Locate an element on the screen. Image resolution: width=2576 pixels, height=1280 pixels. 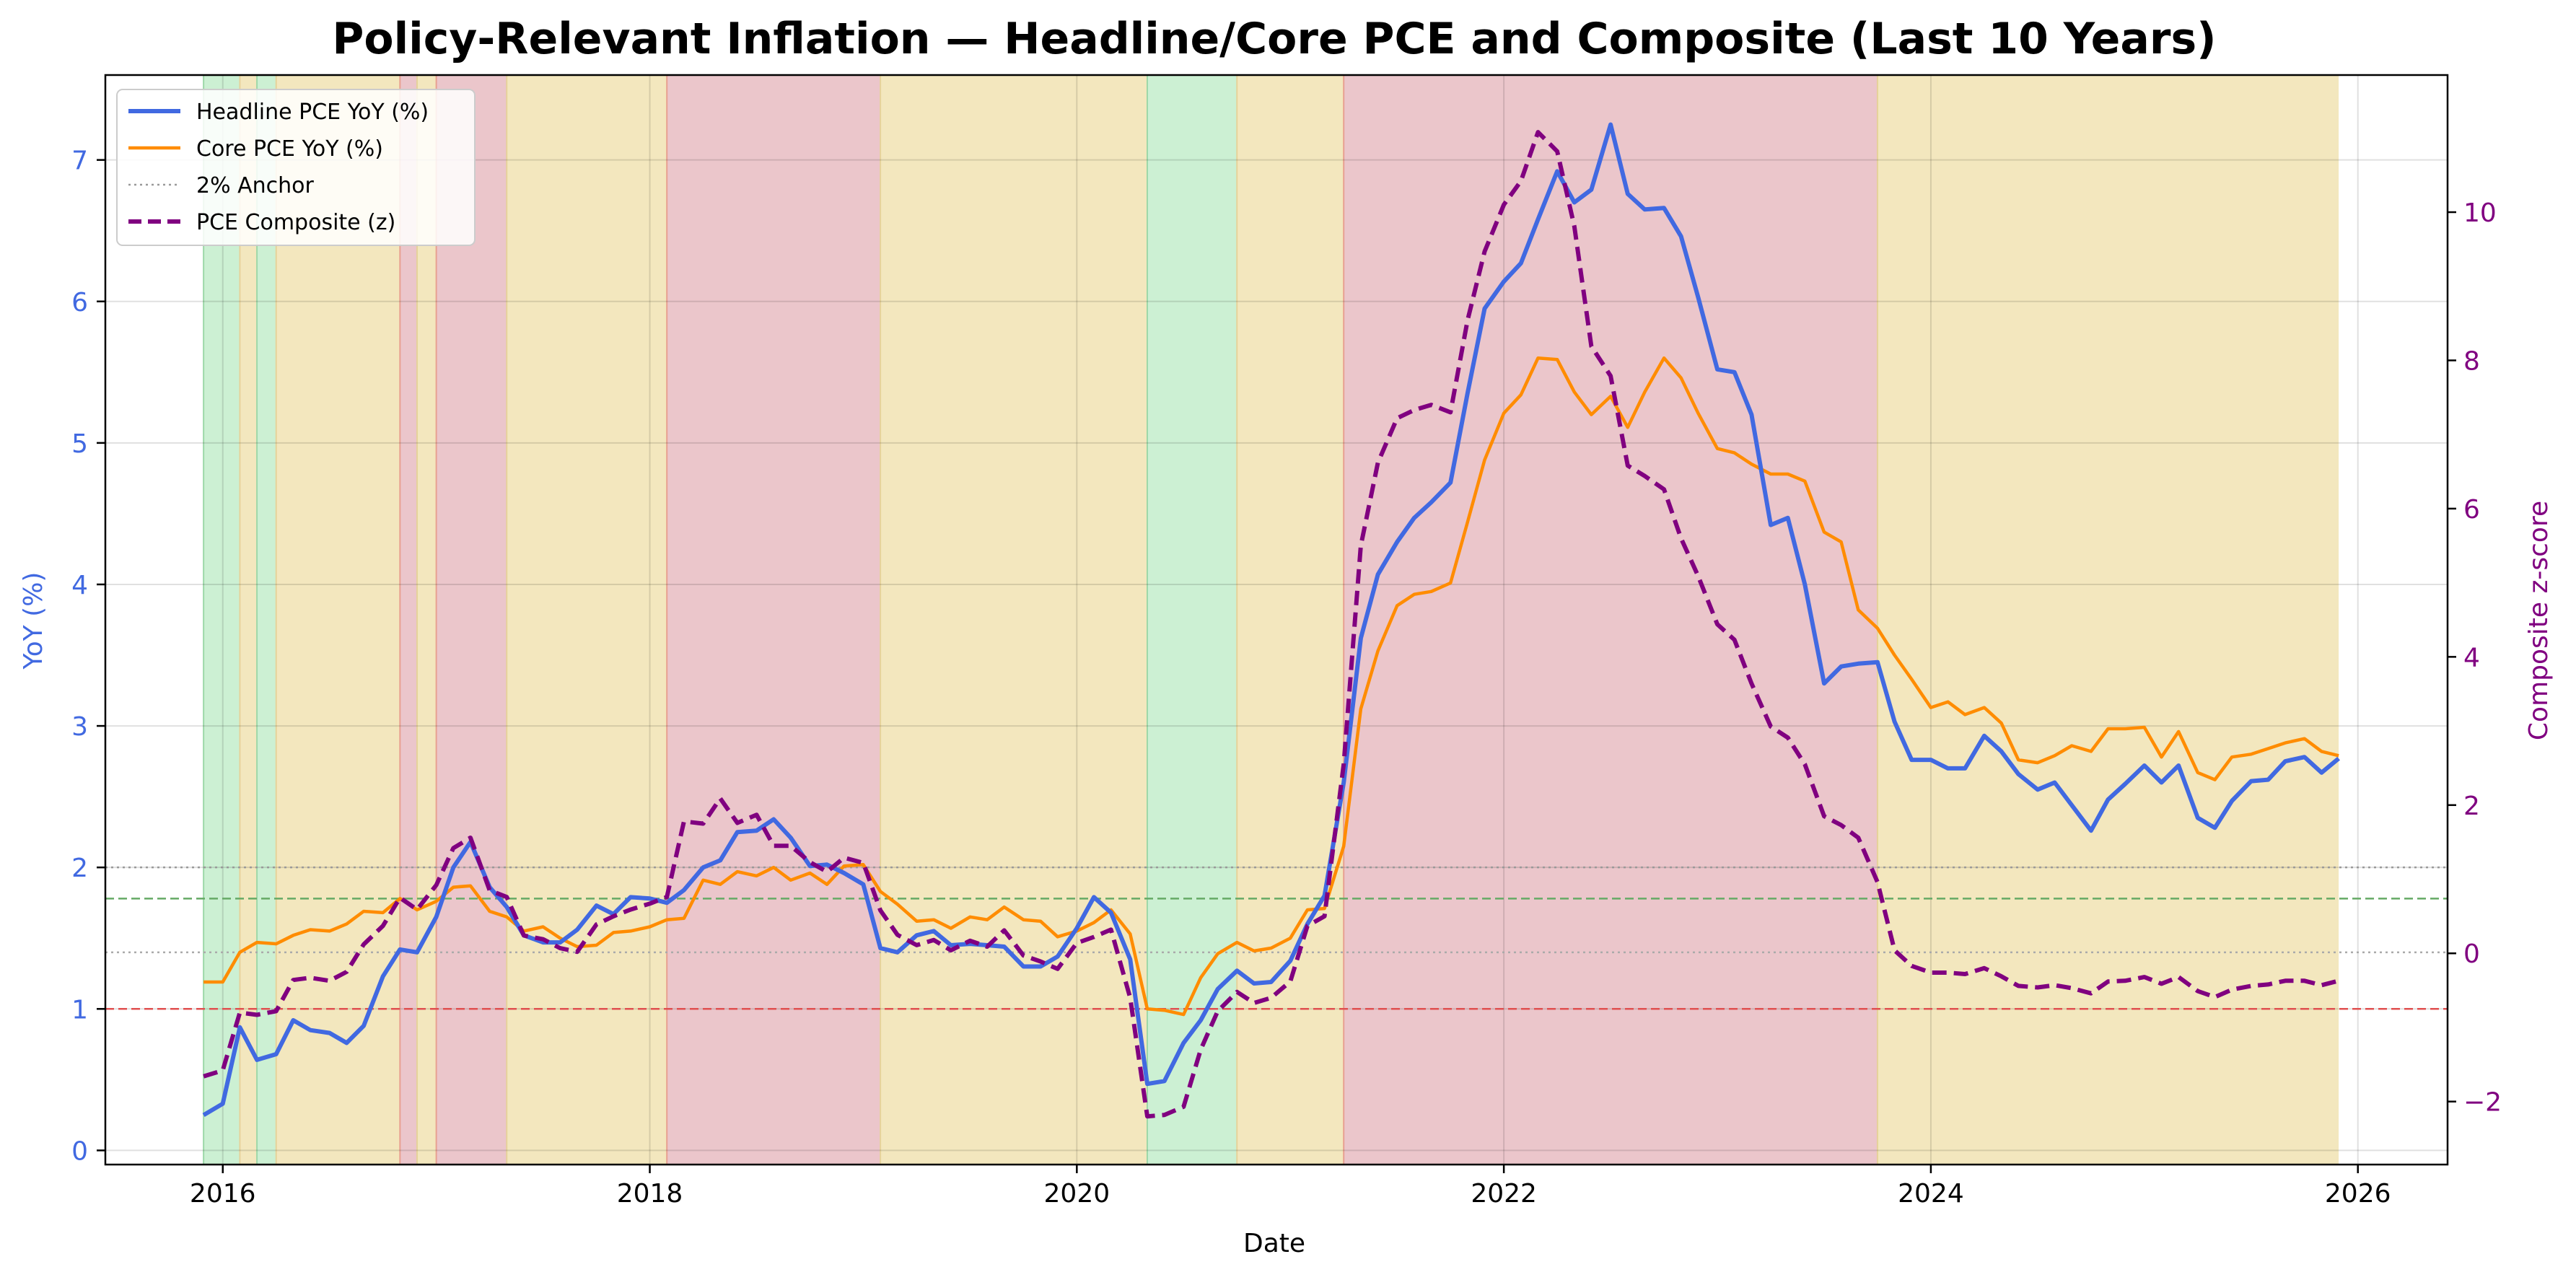
x-tick-label: 2026 is located at coordinates (2358, 1194).